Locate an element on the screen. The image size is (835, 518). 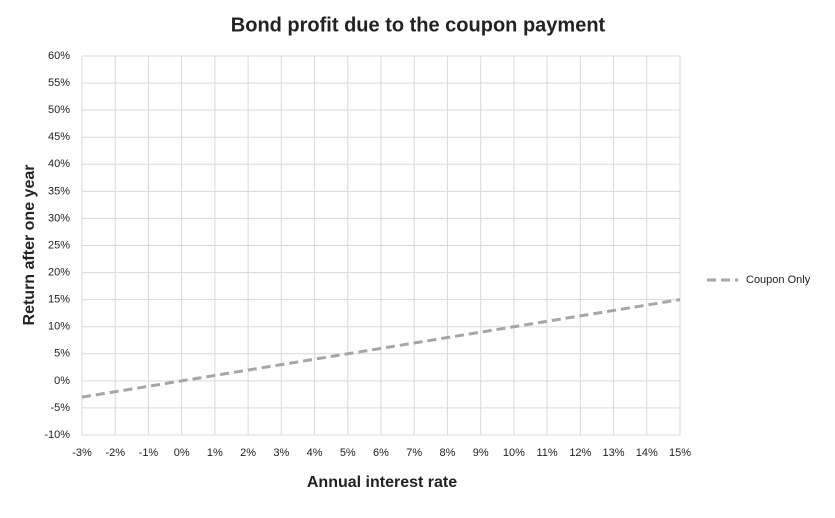
x-tick-label: 8% is located at coordinates (447, 453).